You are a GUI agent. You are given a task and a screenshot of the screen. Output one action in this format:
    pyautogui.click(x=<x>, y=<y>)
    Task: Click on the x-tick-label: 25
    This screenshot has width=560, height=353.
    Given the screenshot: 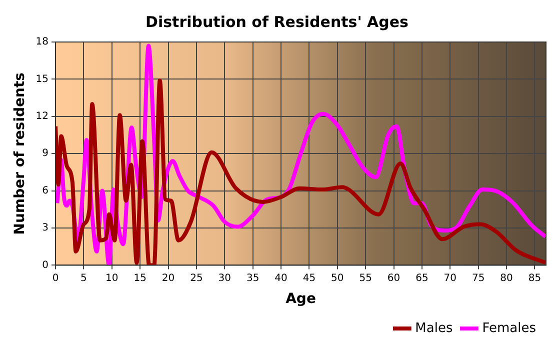 What is the action you would take?
    pyautogui.click(x=196, y=278)
    